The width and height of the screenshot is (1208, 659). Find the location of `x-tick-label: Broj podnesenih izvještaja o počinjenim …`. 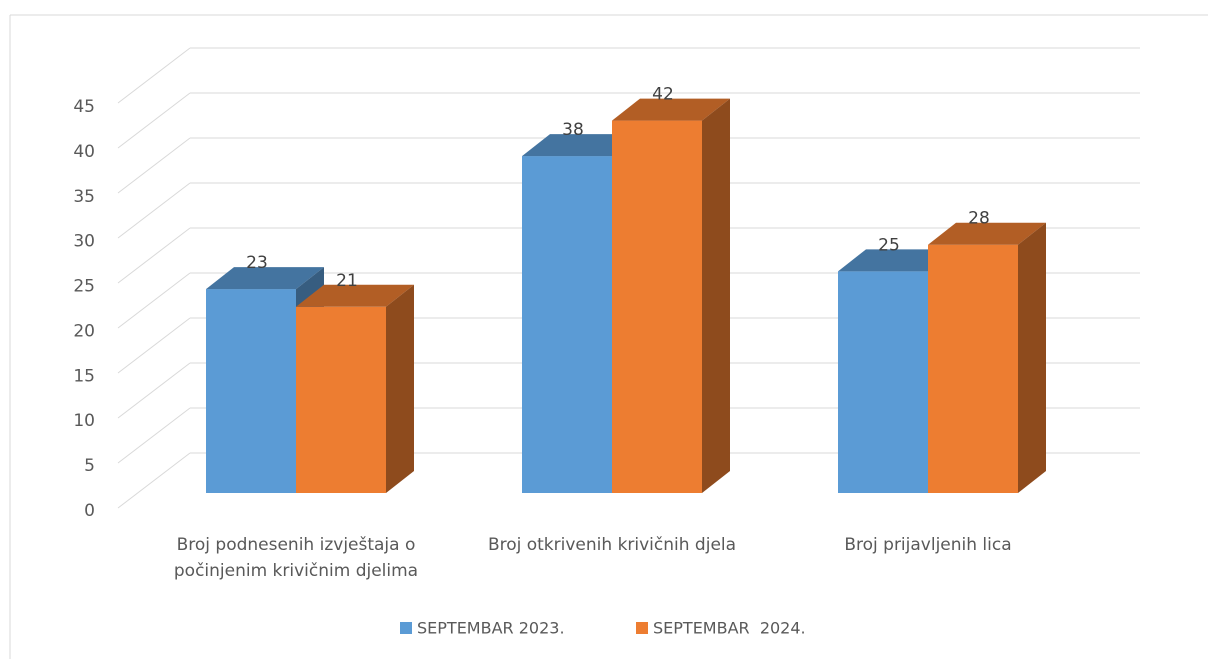

x-tick-label: Broj podnesenih izvještaja o počinjenim … is located at coordinates (296, 558).